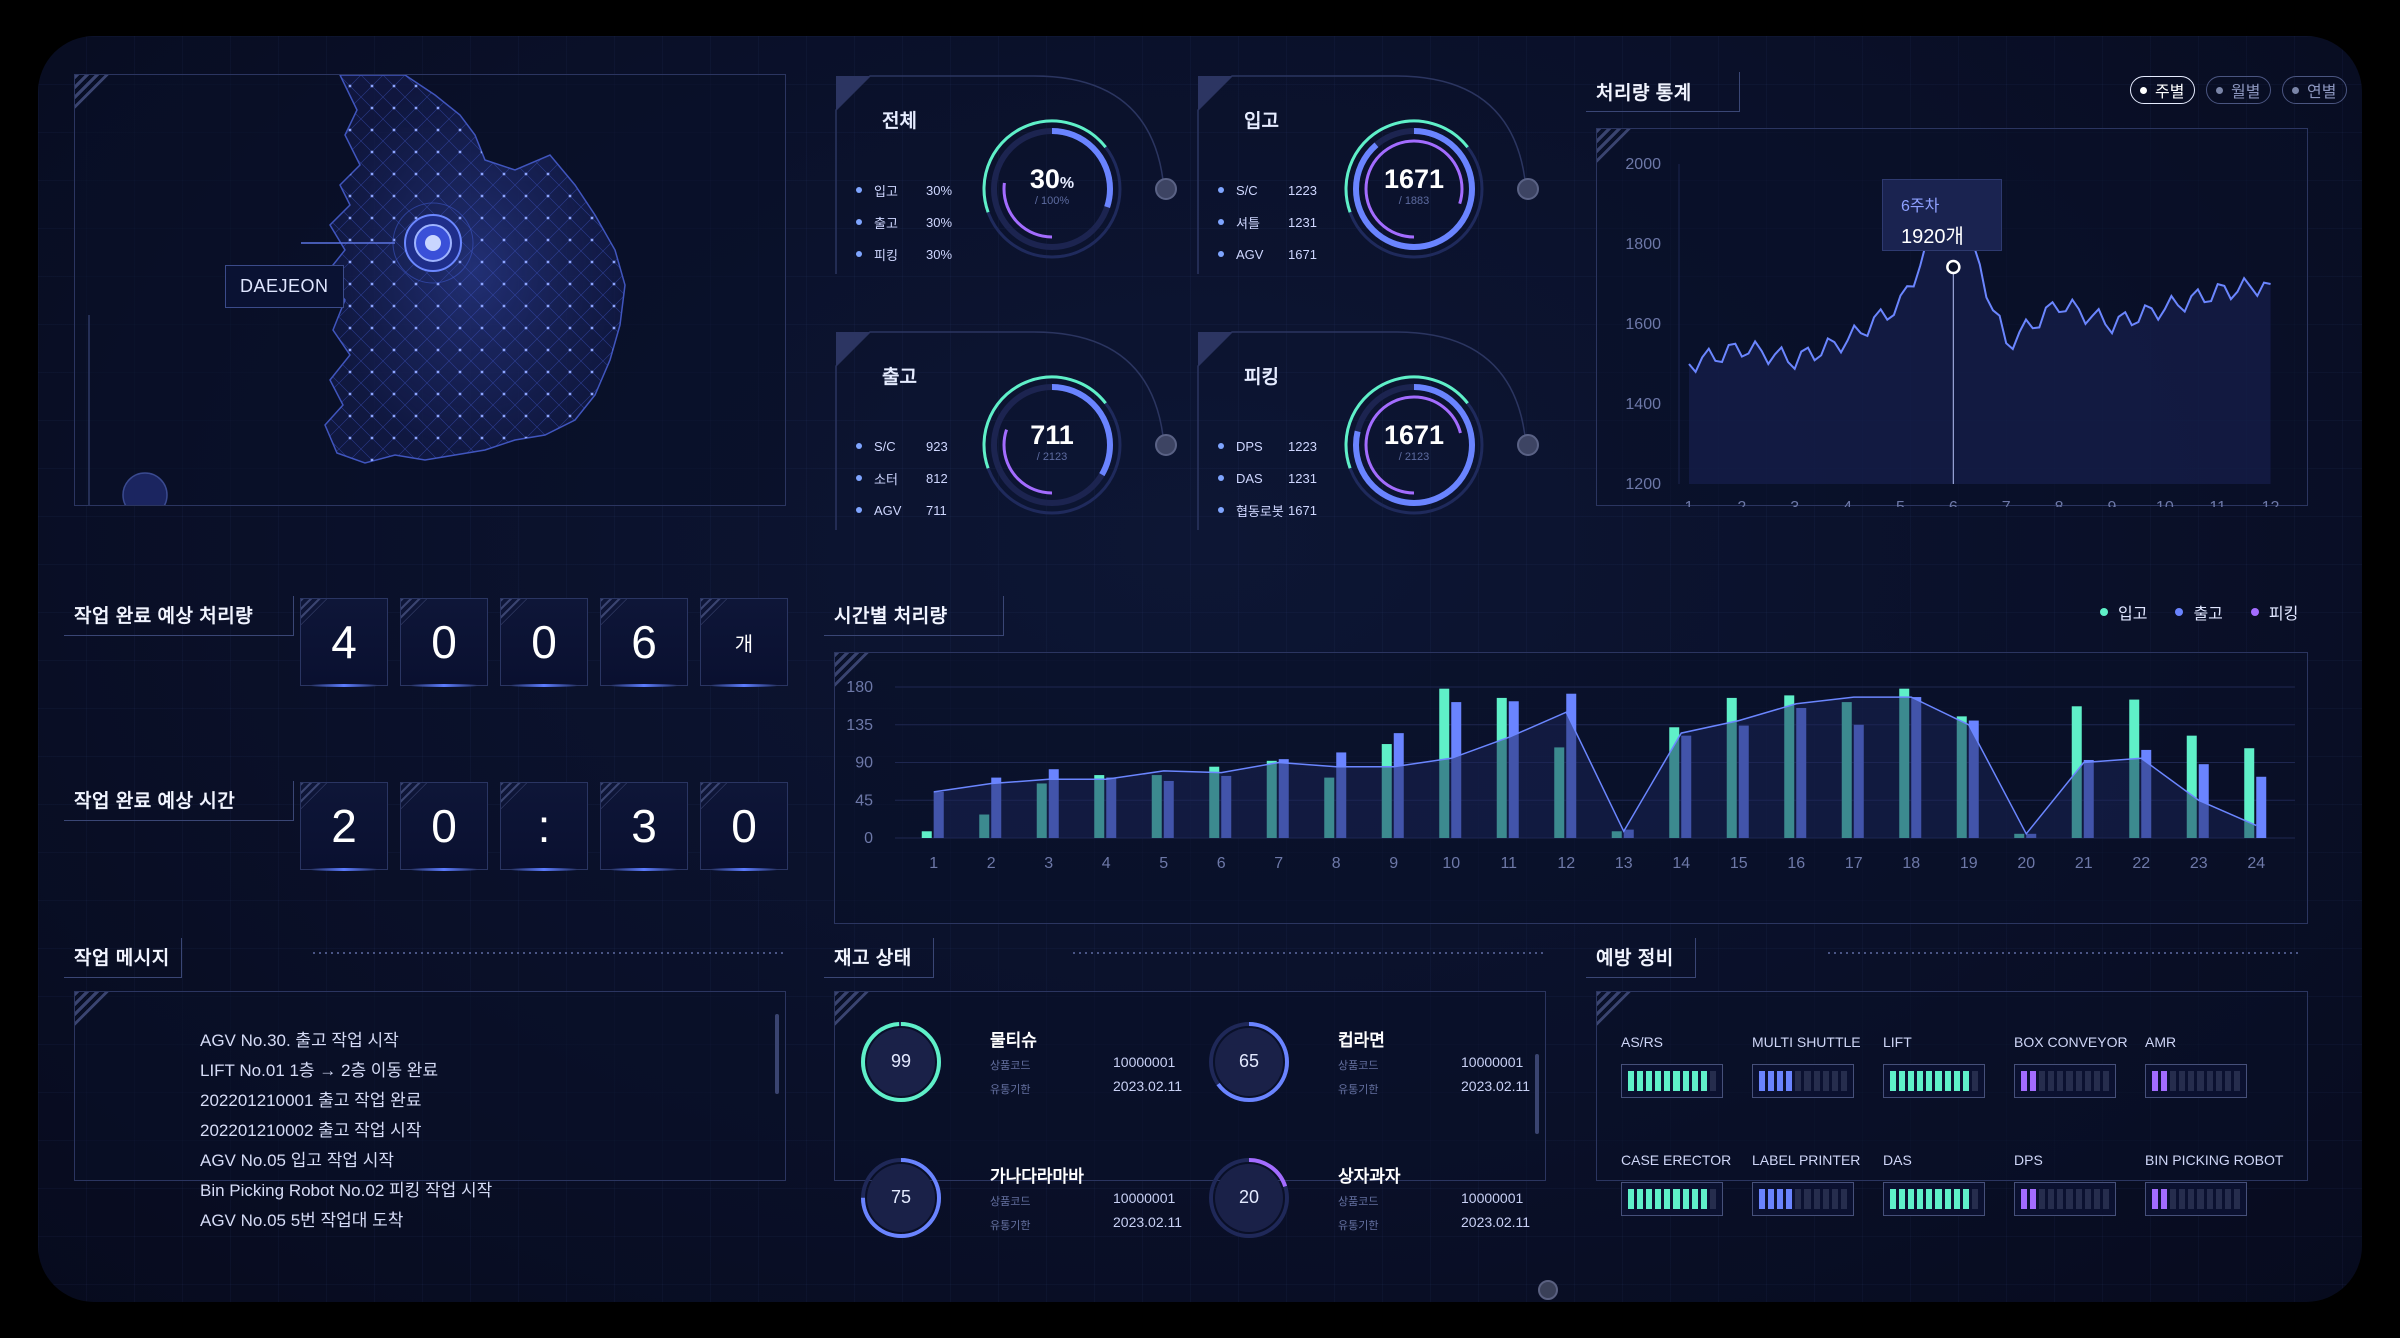 The image size is (2400, 1338). Describe the element at coordinates (904, 254) in the screenshot. I see `gauge-breakdown-row: 피킹 30%` at that location.